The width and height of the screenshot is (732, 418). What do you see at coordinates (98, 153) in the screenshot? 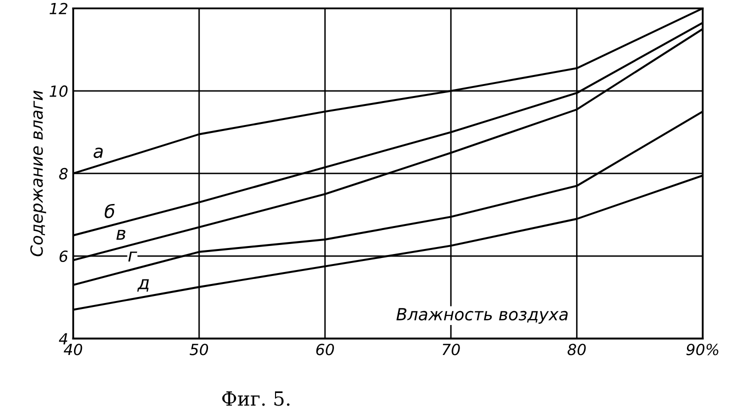
I see `series-label: а` at bounding box center [98, 153].